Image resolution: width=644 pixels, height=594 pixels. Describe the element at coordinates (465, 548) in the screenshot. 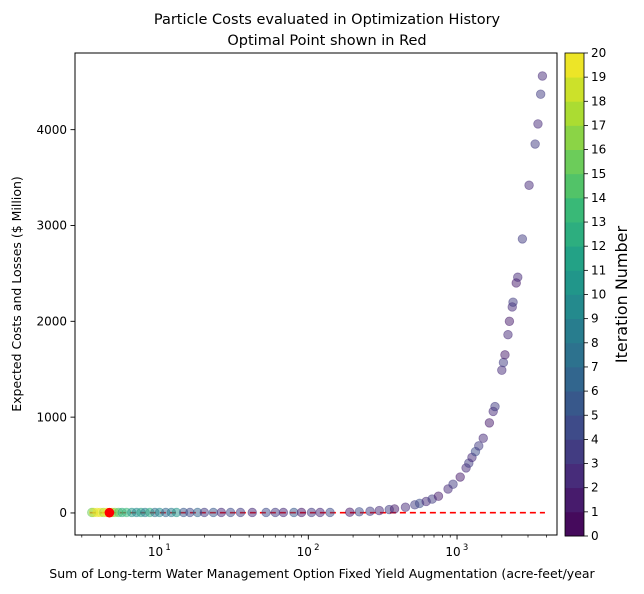

I see `x-tick-exp-2: 3` at that location.